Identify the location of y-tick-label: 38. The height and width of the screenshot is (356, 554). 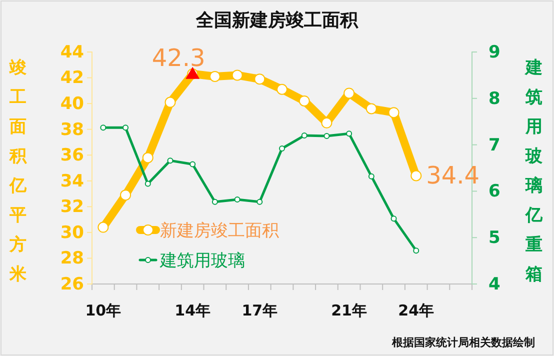
(72, 130).